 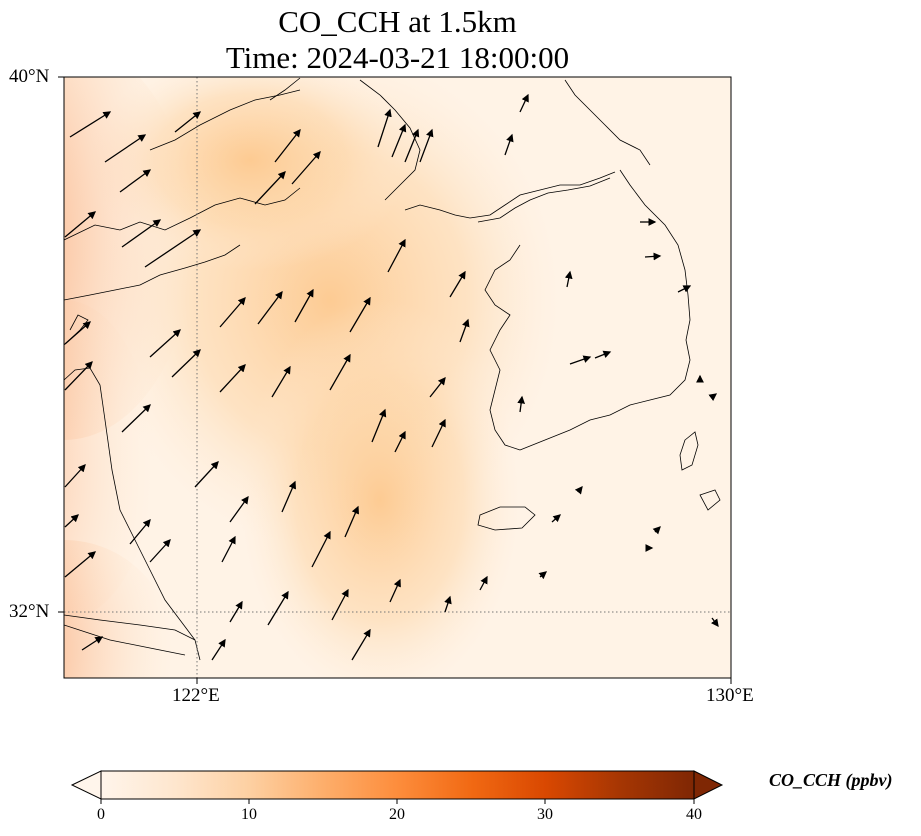 I want to click on colorbar-extend-max, so click(x=708, y=785).